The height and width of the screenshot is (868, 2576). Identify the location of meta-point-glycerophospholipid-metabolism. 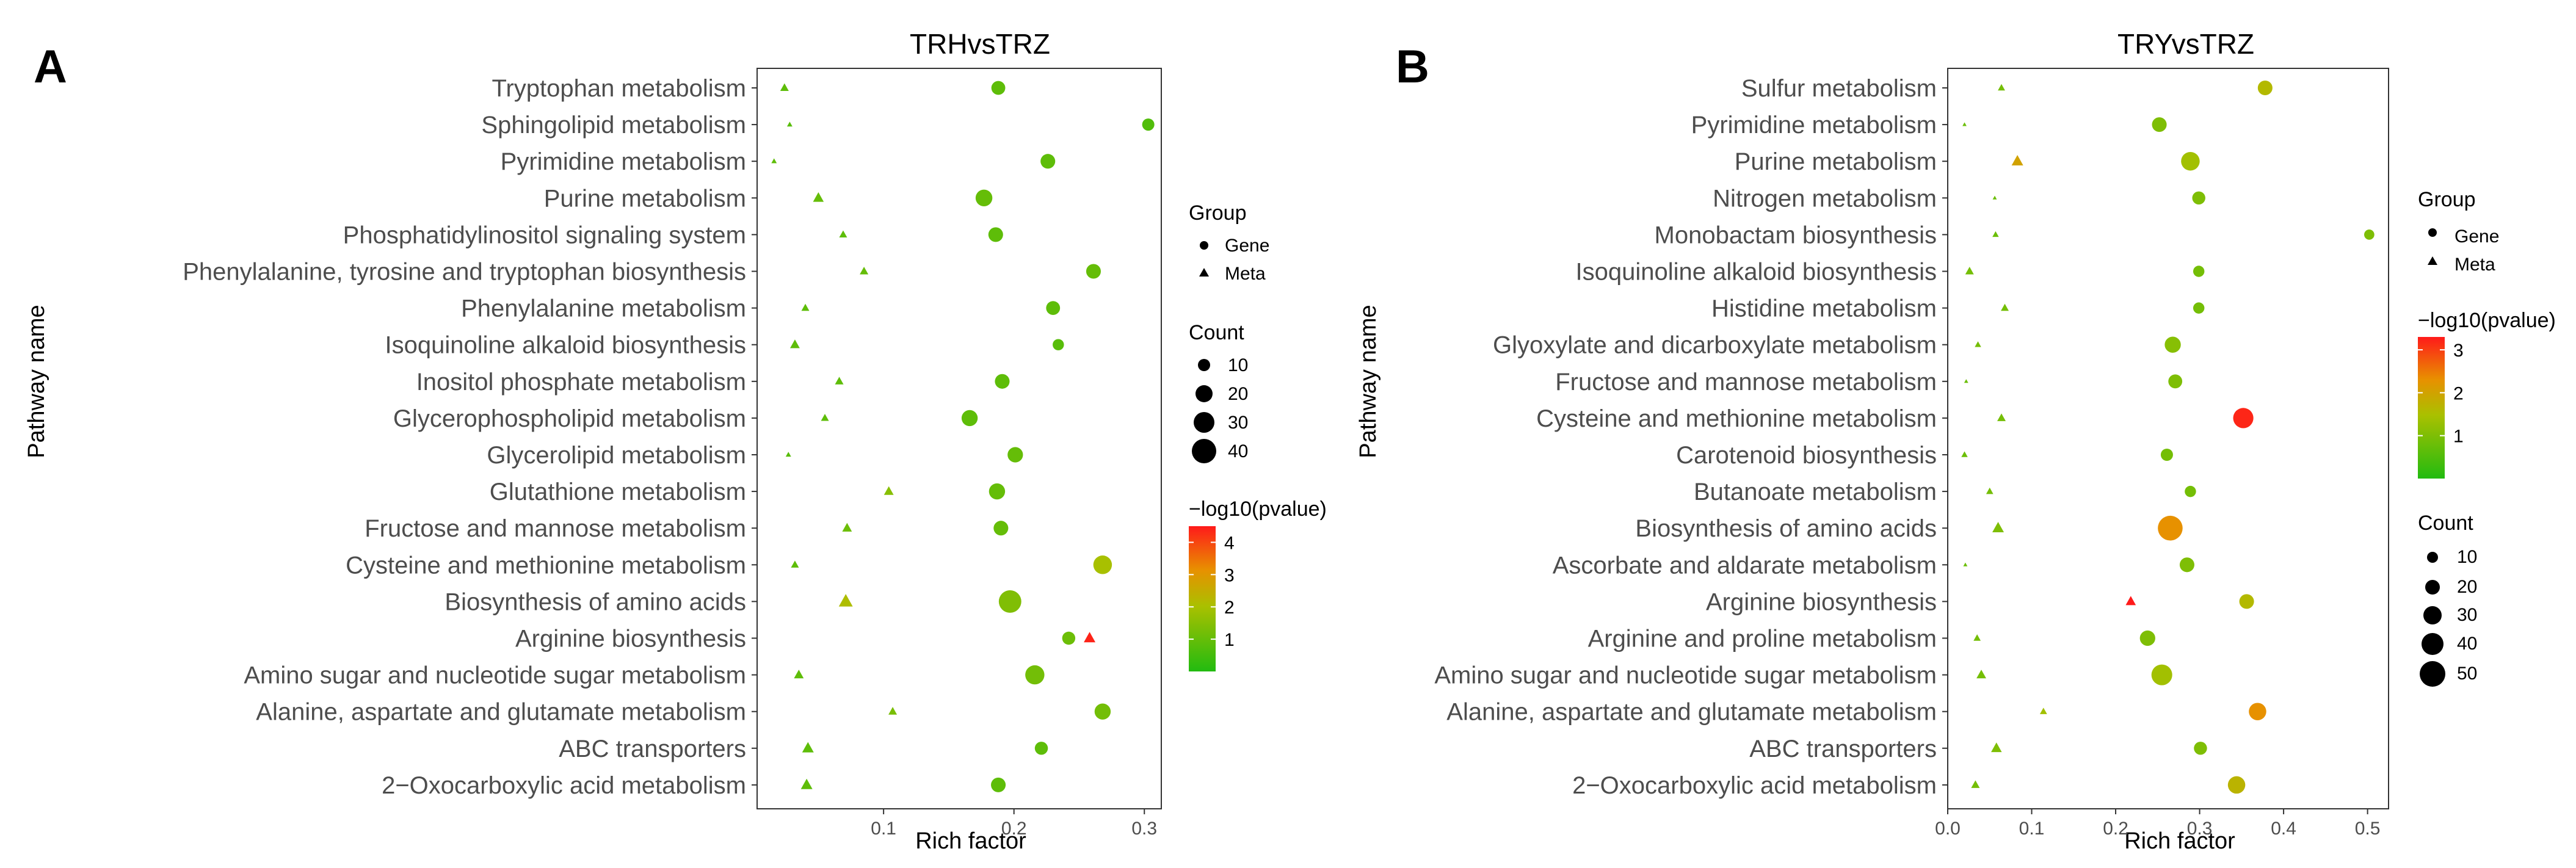
(825, 417).